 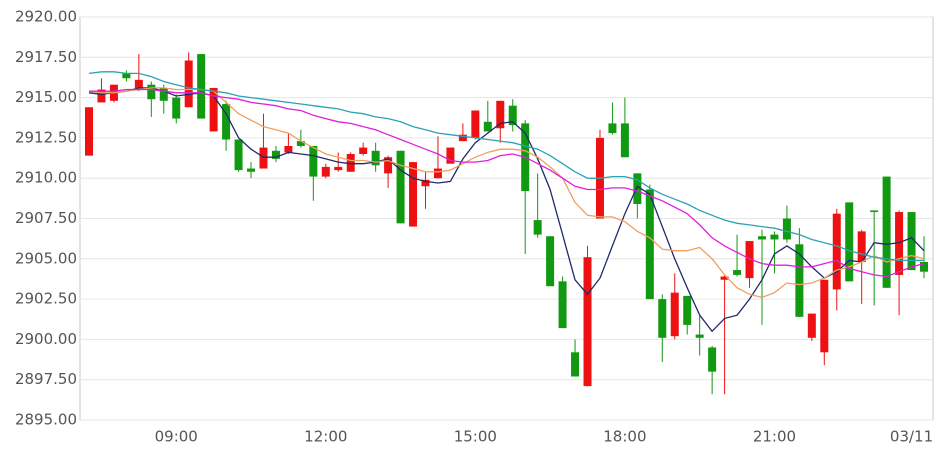 I want to click on x-tick-label: 09:00, so click(x=176, y=437).